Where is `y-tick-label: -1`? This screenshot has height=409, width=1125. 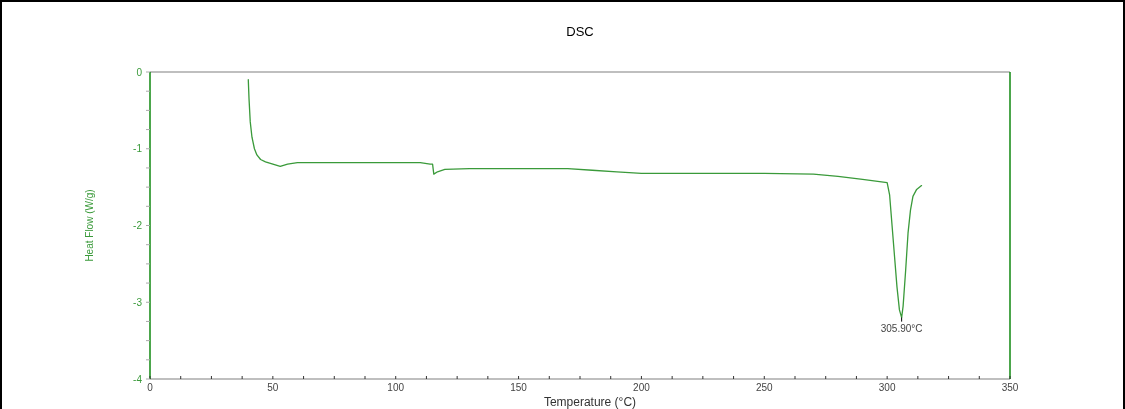 y-tick-label: -1 is located at coordinates (138, 149).